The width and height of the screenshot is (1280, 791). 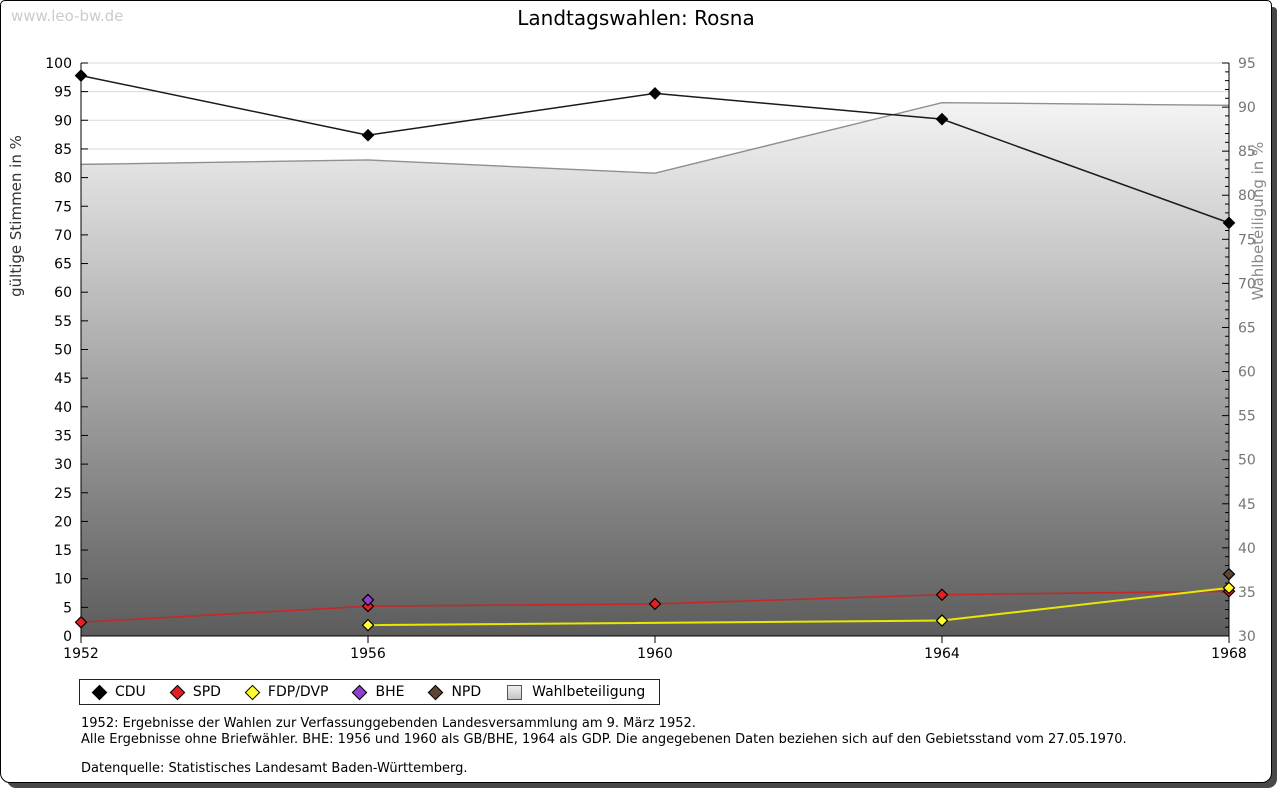 I want to click on left-tick-label: 95, so click(x=63, y=93).